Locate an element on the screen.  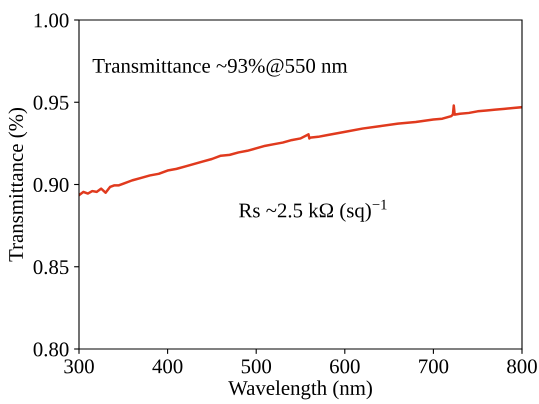
y-tick-label: 0.80 is located at coordinates (51, 349).